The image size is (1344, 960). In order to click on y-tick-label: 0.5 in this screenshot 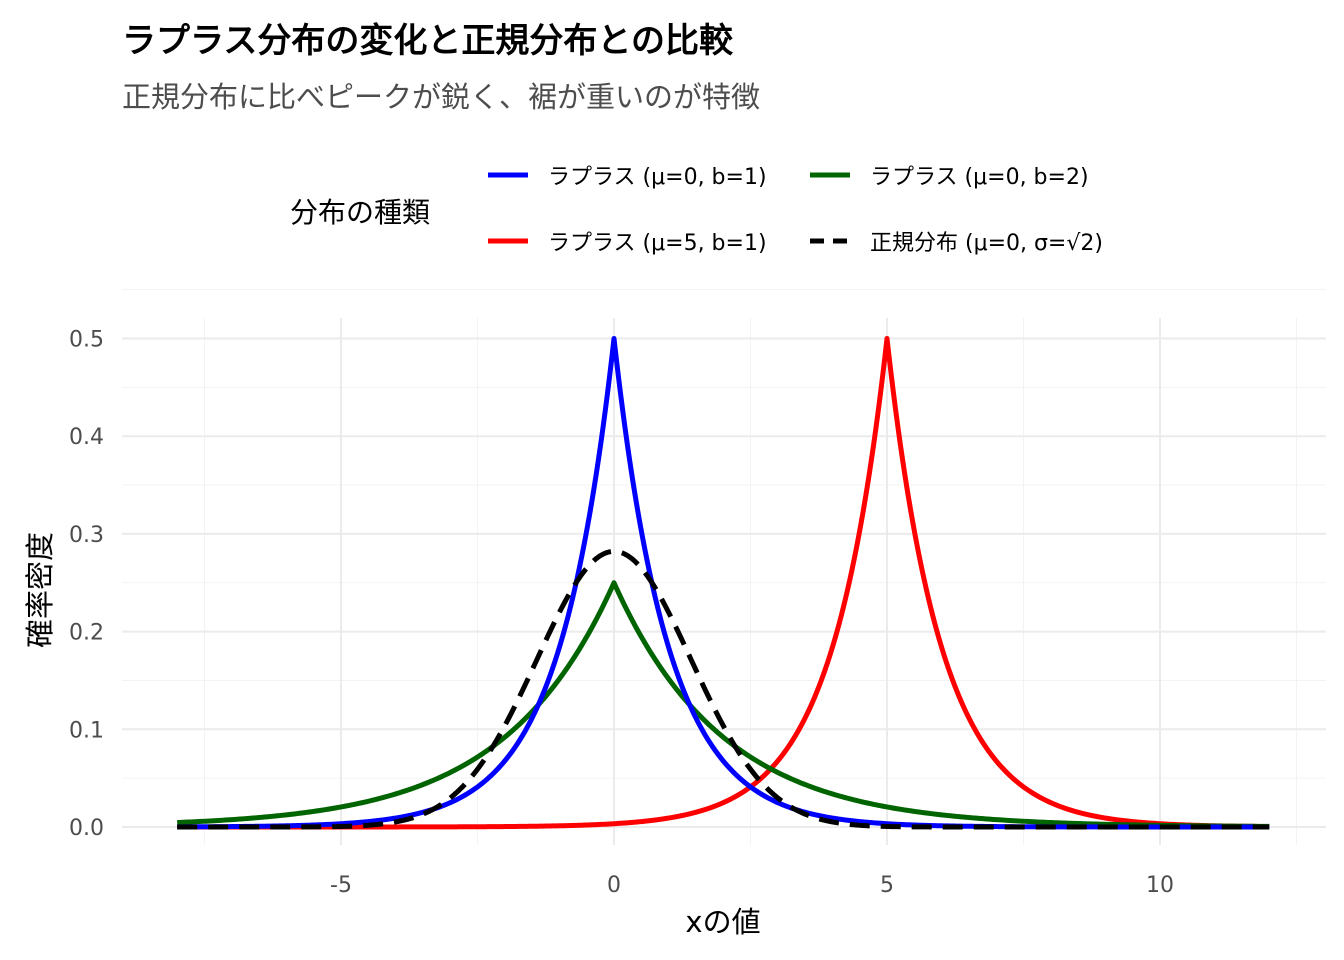, I will do `click(86, 340)`.